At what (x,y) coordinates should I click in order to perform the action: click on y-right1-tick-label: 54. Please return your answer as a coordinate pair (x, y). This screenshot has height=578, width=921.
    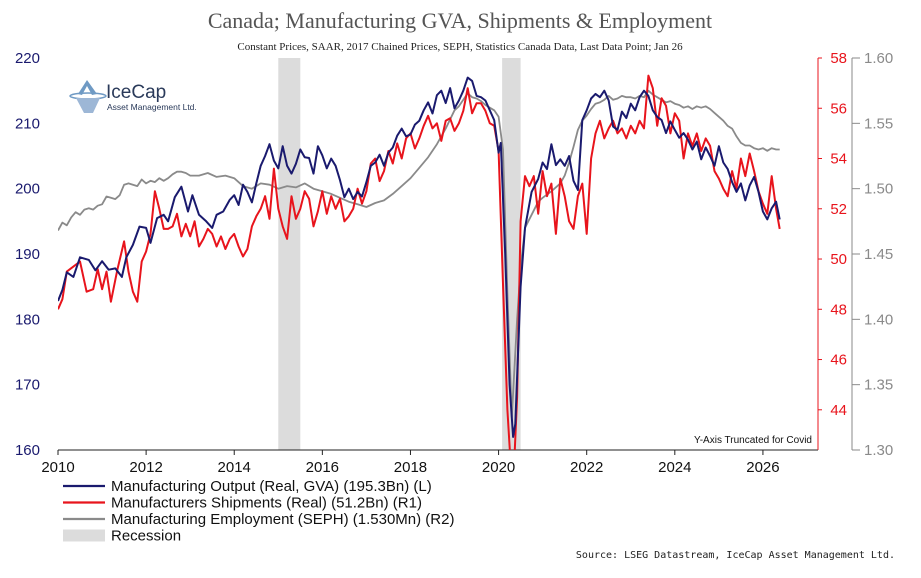
    Looking at the image, I should click on (838, 159).